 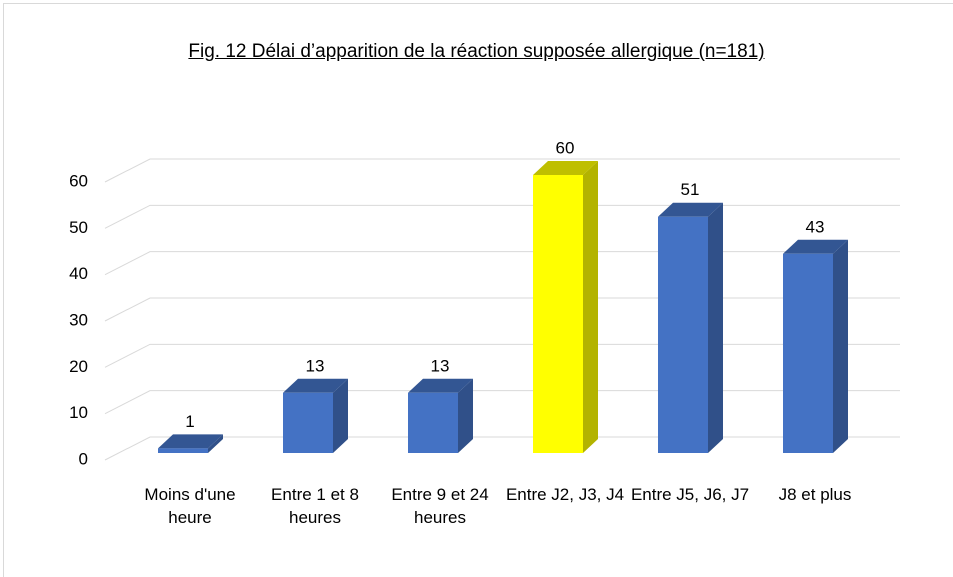 What do you see at coordinates (78, 273) in the screenshot?
I see `y-tick-label: 40` at bounding box center [78, 273].